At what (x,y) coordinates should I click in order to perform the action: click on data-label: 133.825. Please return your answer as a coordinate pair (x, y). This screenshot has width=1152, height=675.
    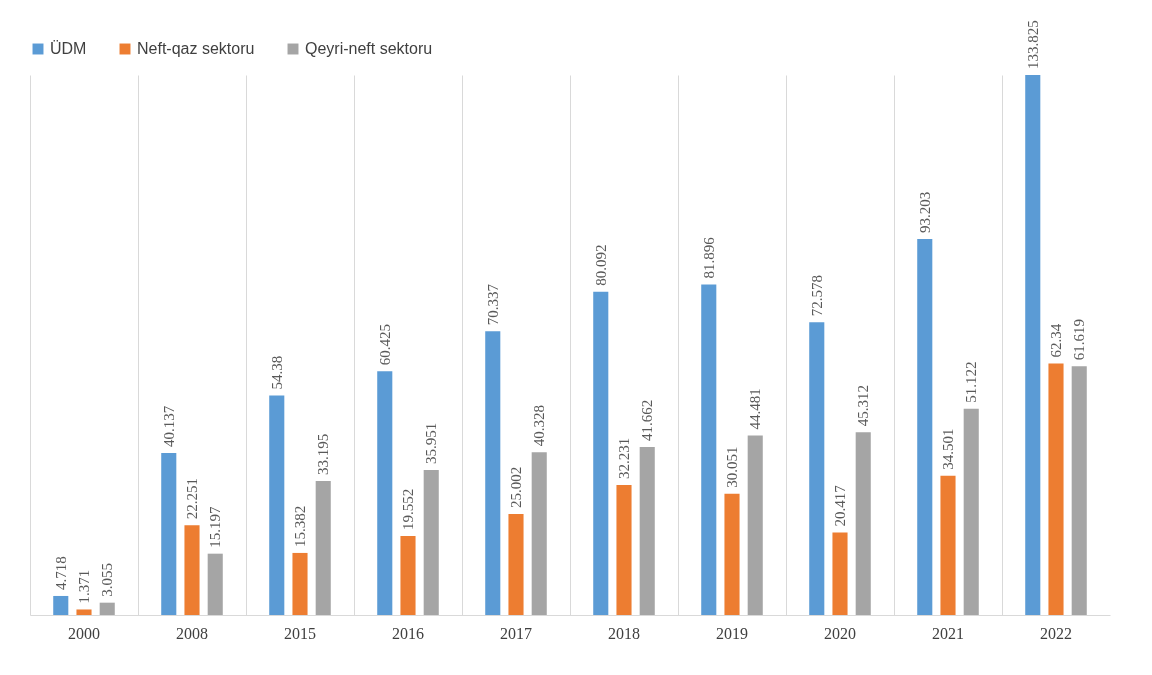
    Looking at the image, I should click on (1032, 44).